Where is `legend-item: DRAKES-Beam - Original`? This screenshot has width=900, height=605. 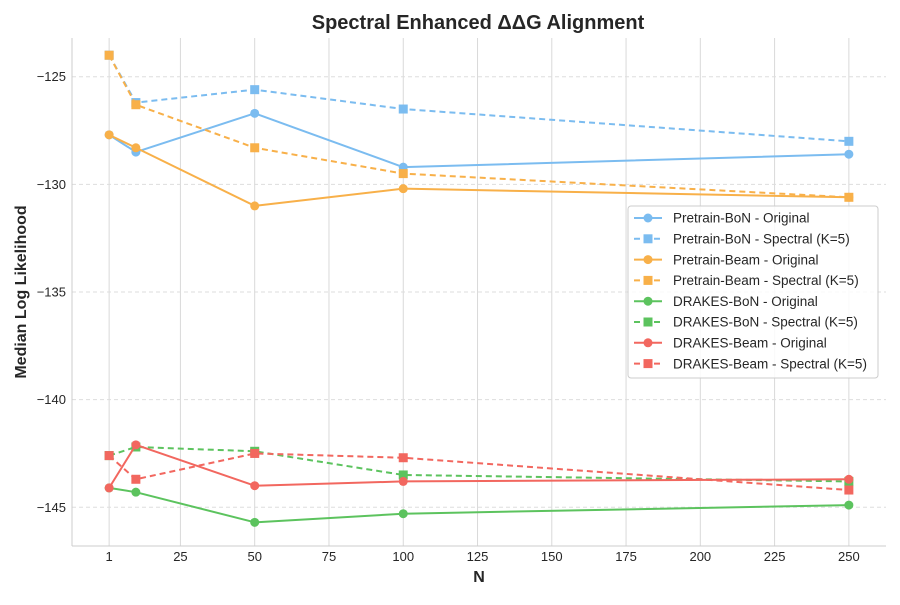
legend-item: DRAKES-Beam - Original is located at coordinates (730, 343).